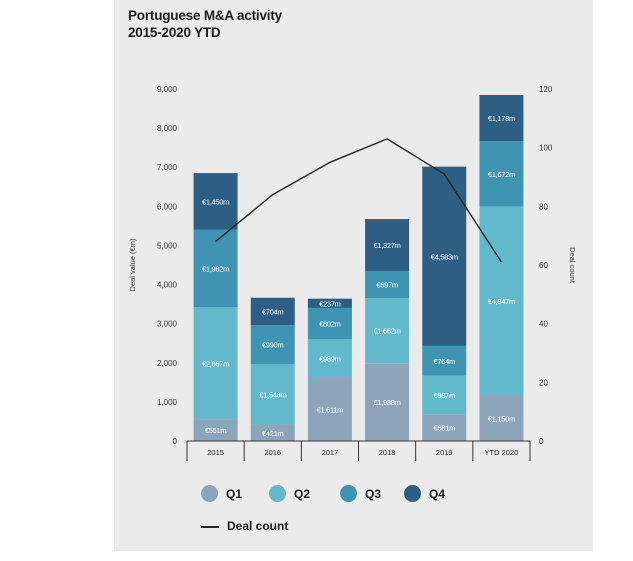 Image resolution: width=633 pixels, height=561 pixels. Describe the element at coordinates (572, 265) in the screenshot. I see `y2-axis-label: Deal count` at that location.